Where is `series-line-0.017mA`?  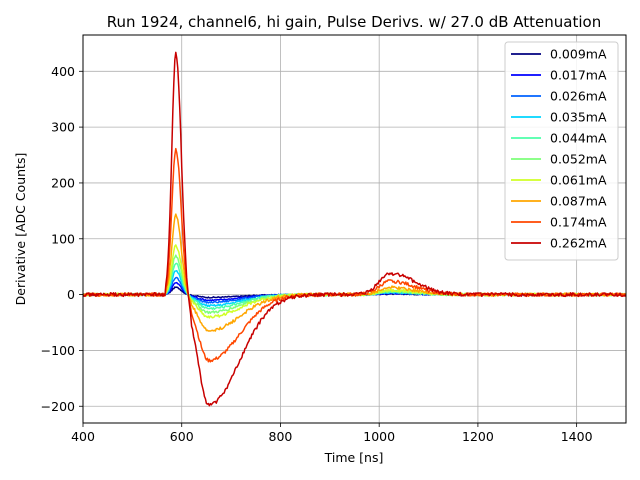
series-line-0.017mA is located at coordinates (354, 291).